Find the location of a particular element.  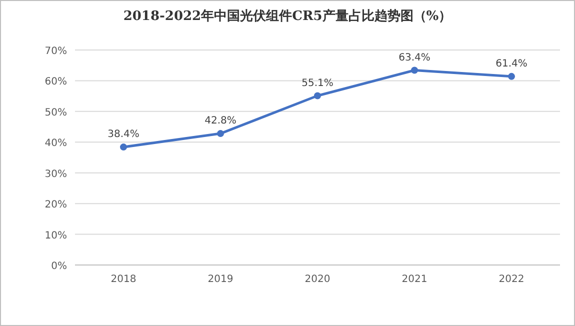

y-tick-label: 30% is located at coordinates (55, 174).